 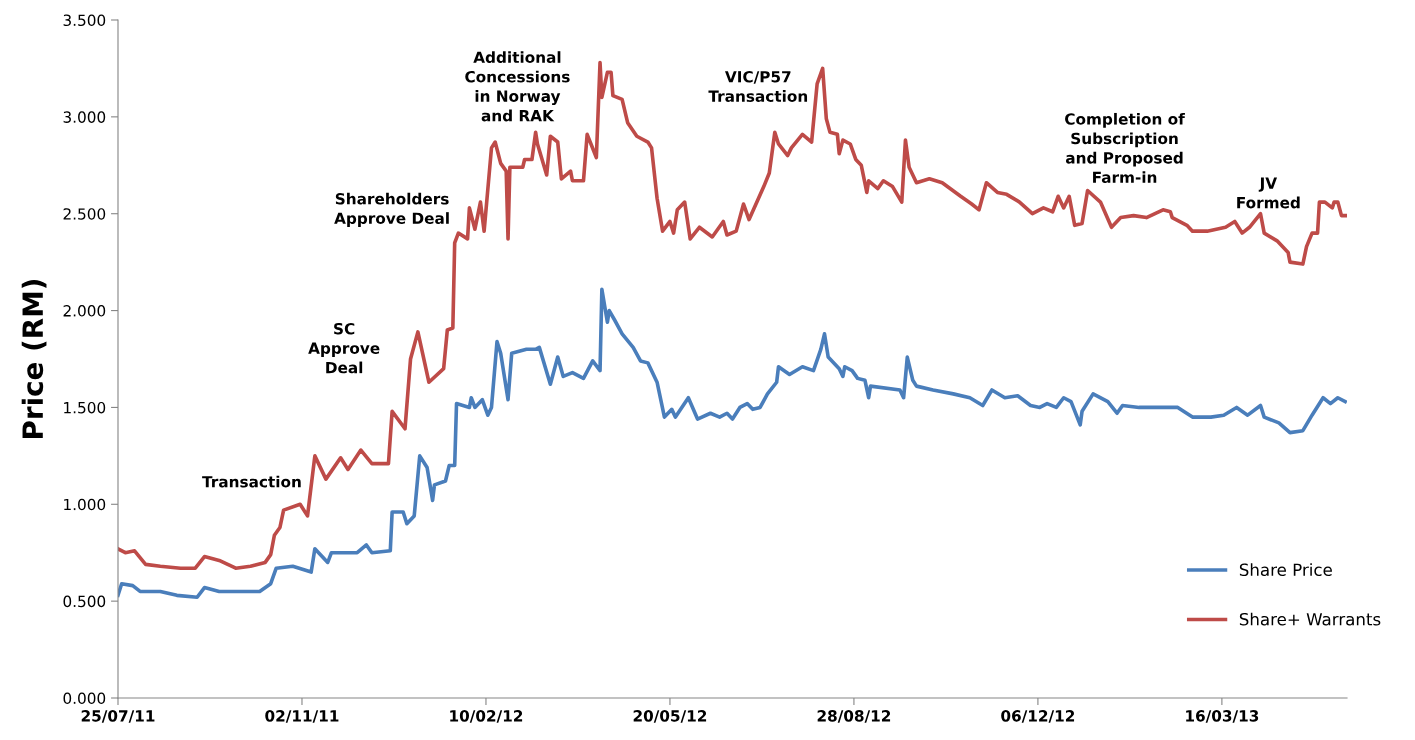 I want to click on x-tick-label: 16/03/13, so click(x=1222, y=716).